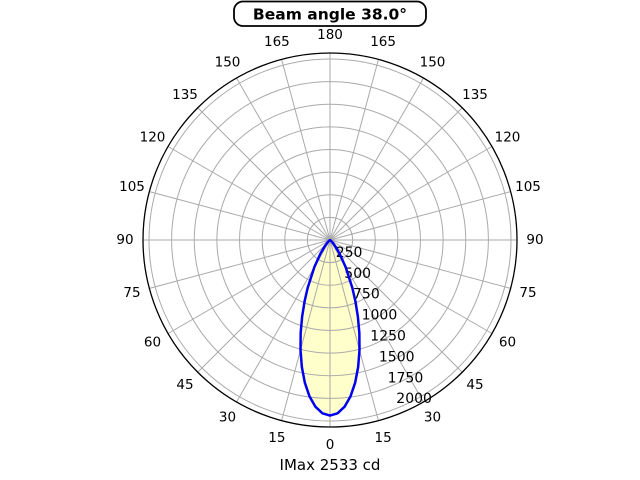 Image resolution: width=640 pixels, height=480 pixels. I want to click on angle-tick-label-0-center: 0, so click(330, 445).